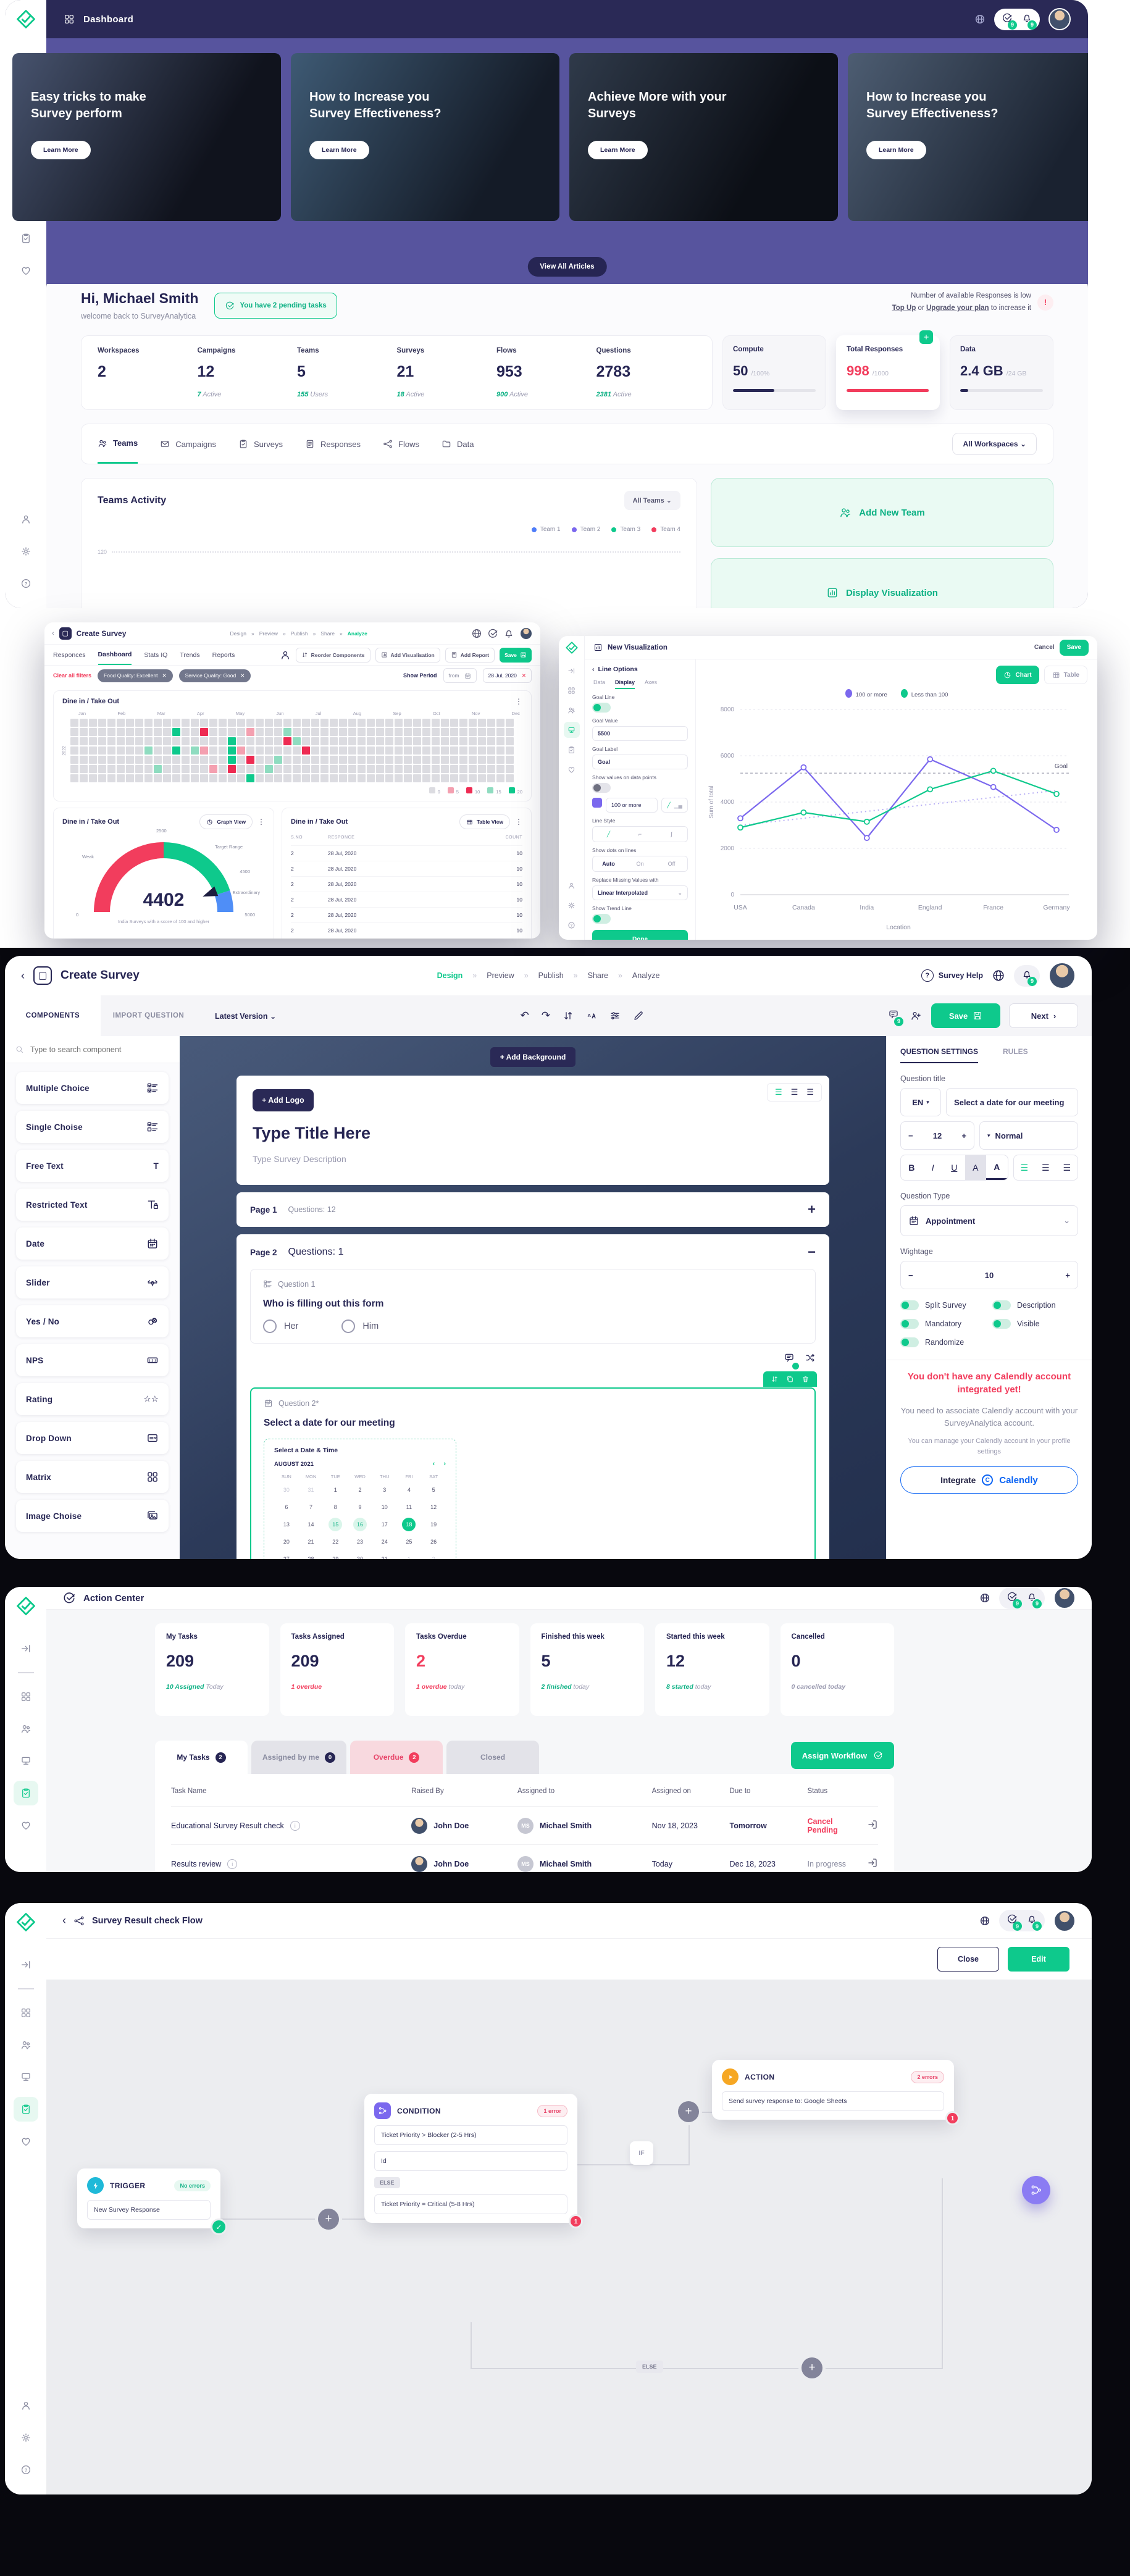 The width and height of the screenshot is (1130, 2576). What do you see at coordinates (933, 1168) in the screenshot?
I see `italic-button: I` at bounding box center [933, 1168].